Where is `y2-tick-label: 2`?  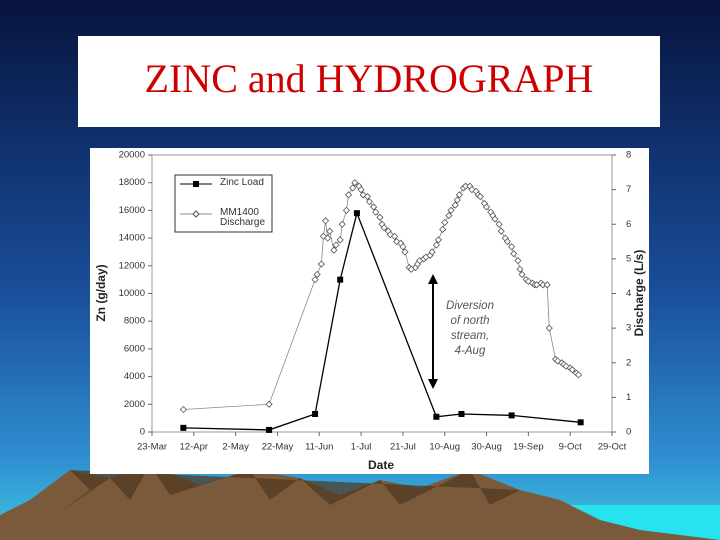
y2-tick-label: 2 is located at coordinates (628, 362).